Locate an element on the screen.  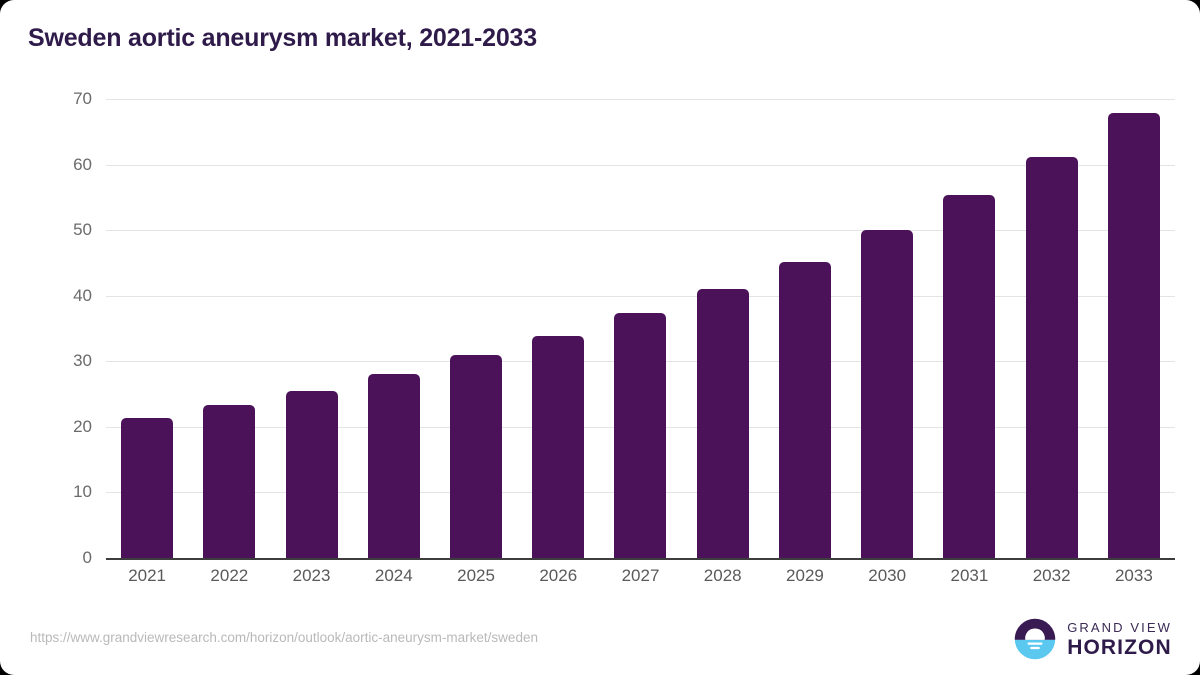
page-title: Sweden aortic aneurysm market, 2021-2033 is located at coordinates (282, 38).